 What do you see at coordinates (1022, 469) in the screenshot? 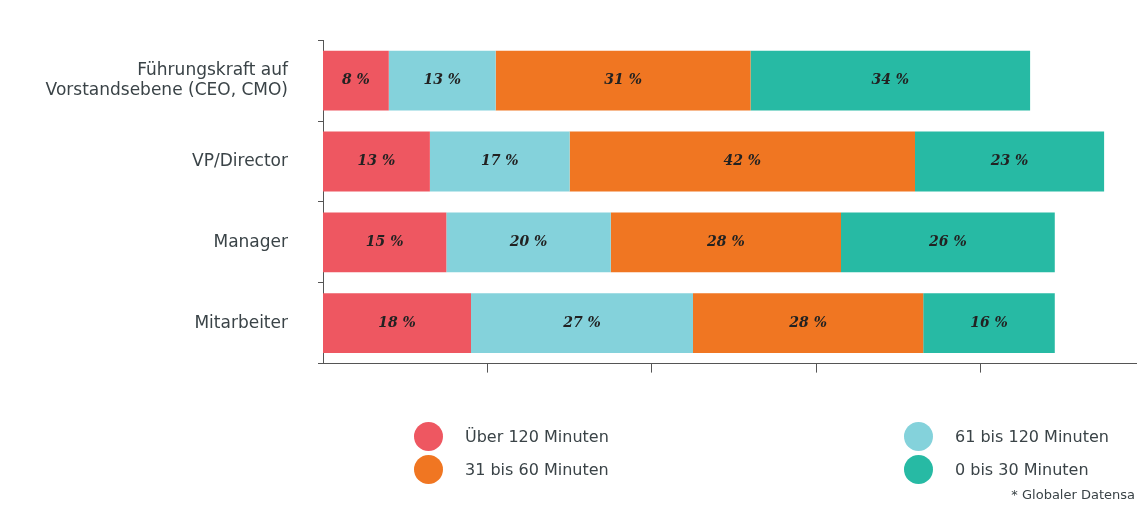
I see `legend-label: 0 bis 30 Minuten` at bounding box center [1022, 469].